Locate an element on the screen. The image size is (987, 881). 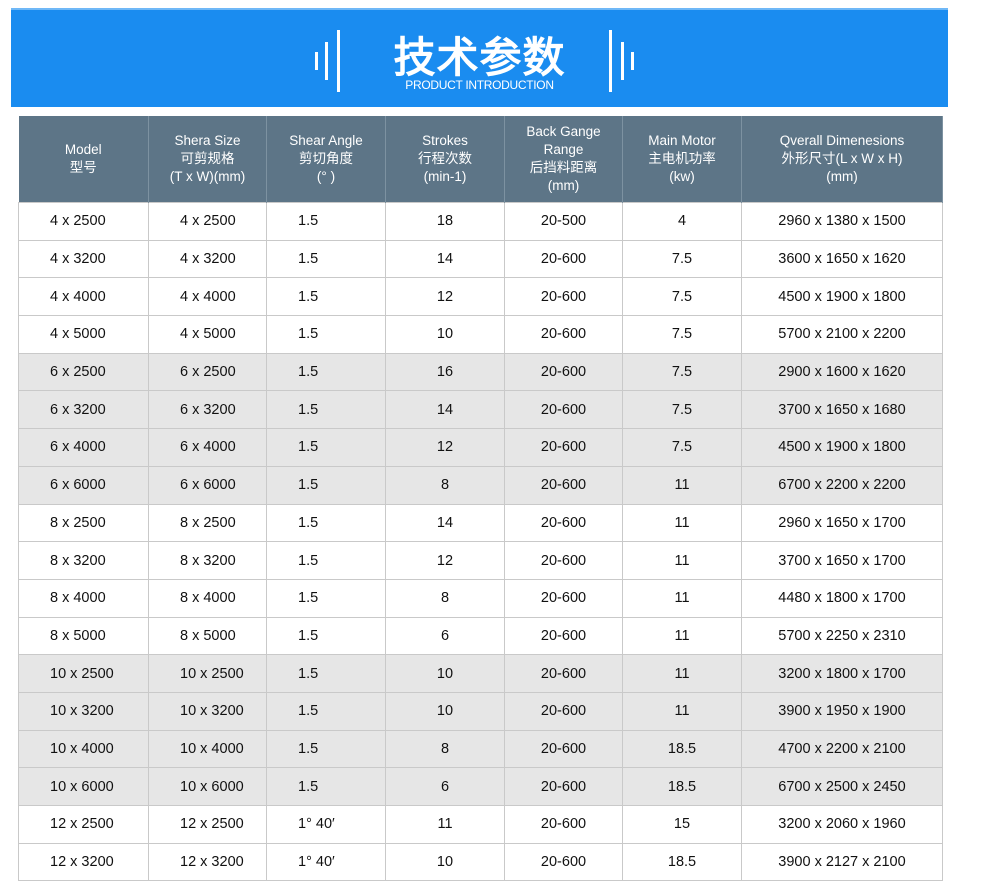
table-cell: 10 is located at coordinates (445, 711).